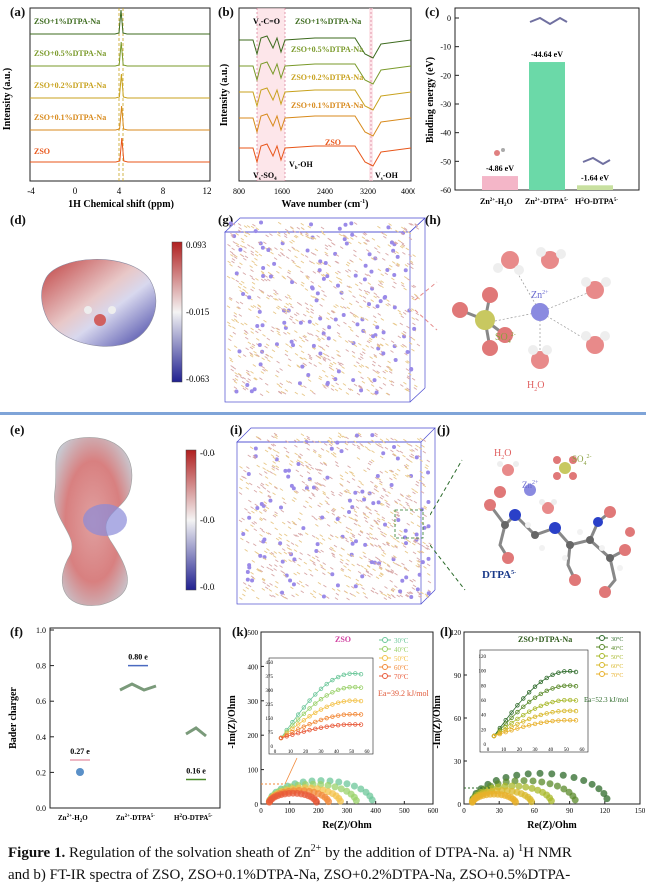 The image size is (646, 886). Describe the element at coordinates (582, 200) in the screenshot. I see `c-xtick-part: 2` at that location.